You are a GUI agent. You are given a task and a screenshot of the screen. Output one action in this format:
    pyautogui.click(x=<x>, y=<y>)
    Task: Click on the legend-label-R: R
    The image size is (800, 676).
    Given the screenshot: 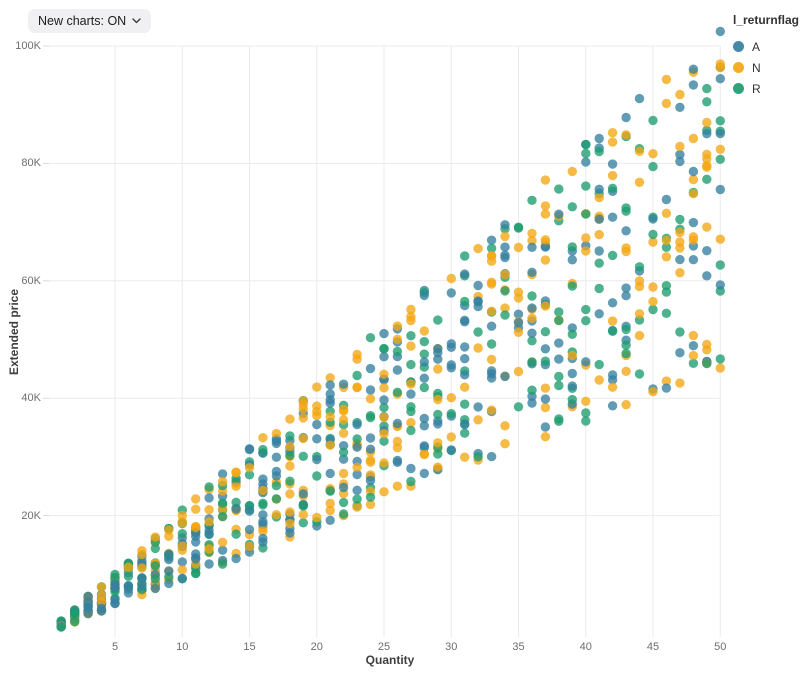 What is the action you would take?
    pyautogui.click(x=756, y=88)
    